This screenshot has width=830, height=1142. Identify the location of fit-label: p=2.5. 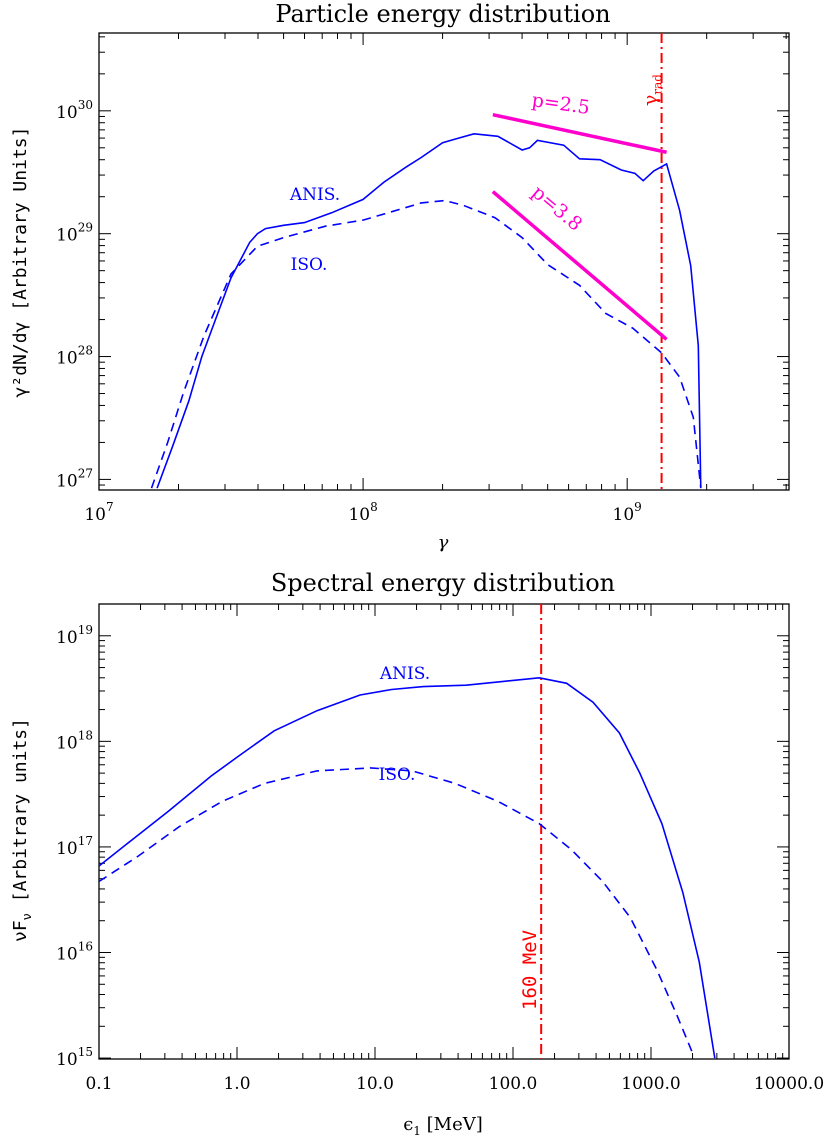
(560, 104).